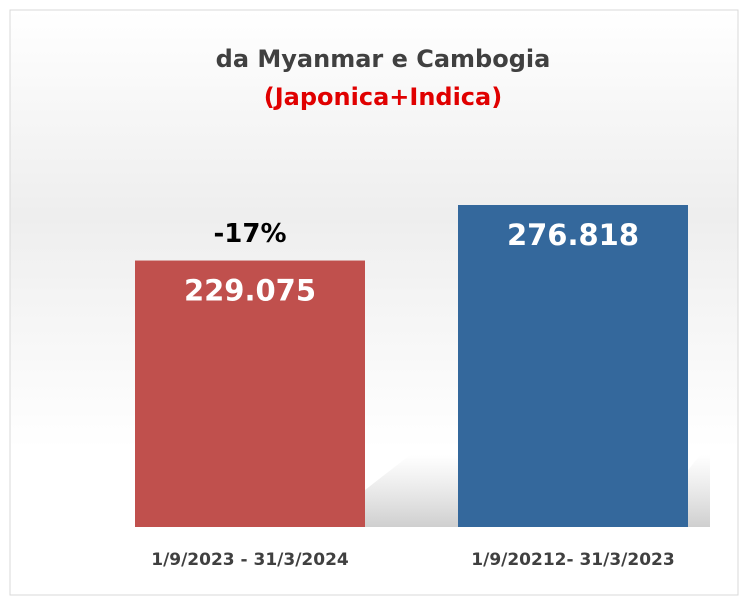 Image resolution: width=746 pixels, height=602 pixels. I want to click on x-tick-label: 1/9/2023 - 31/3/2024, so click(250, 560).